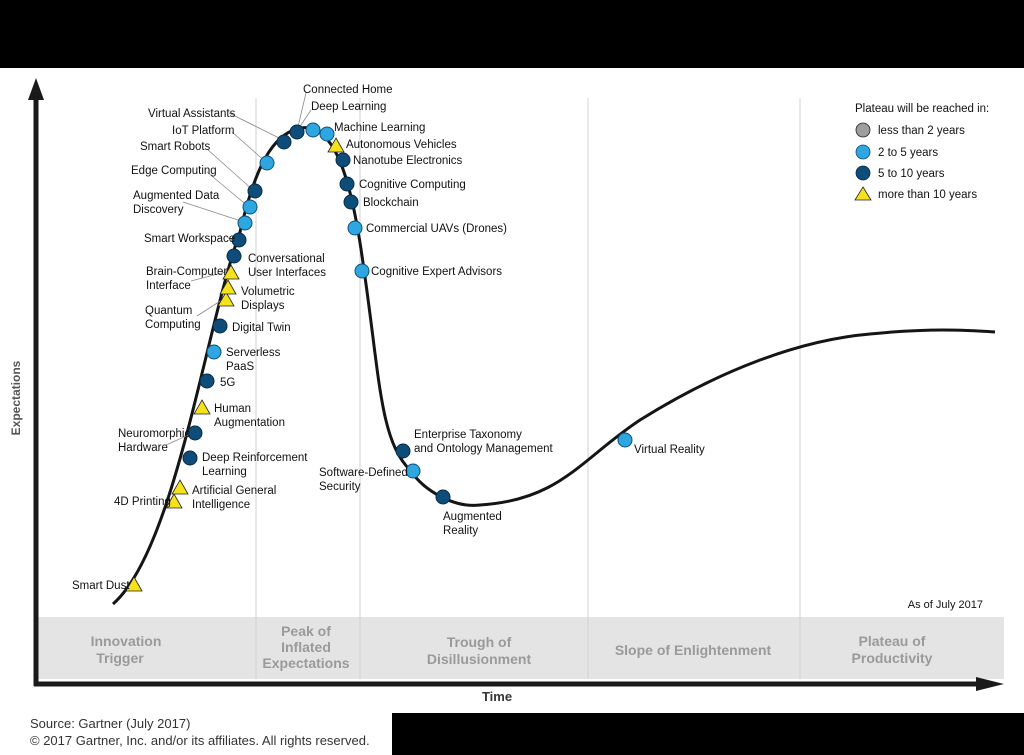 The height and width of the screenshot is (755, 1024). I want to click on phase-peak: Peak of Inflated Expectations, so click(305, 647).